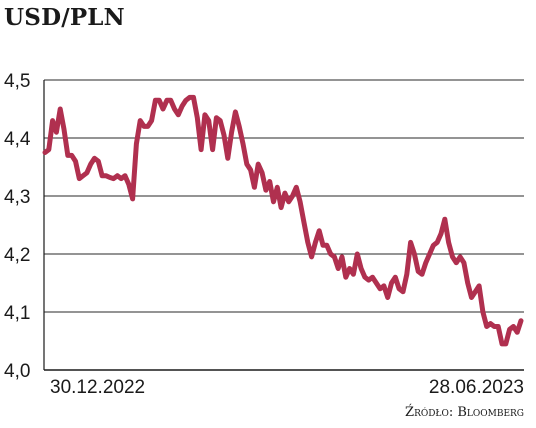  Describe the element at coordinates (24, 226) in the screenshot. I see `y-axis: 4,0 4,1 4,2 4,3 4,4 4,5` at that location.